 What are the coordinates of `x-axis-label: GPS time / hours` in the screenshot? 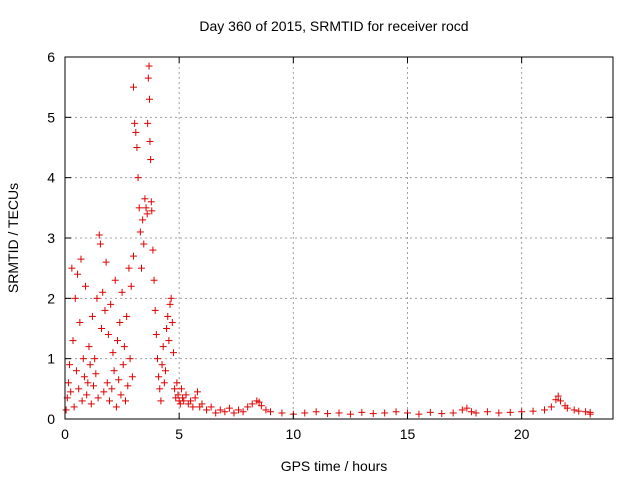 It's located at (334, 466).